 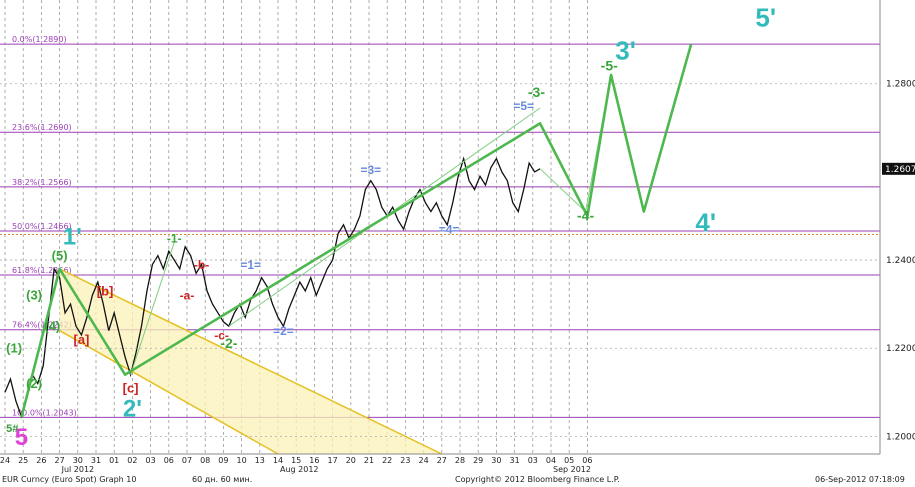 What do you see at coordinates (187, 460) in the screenshot?
I see `x-tick-label: 07` at bounding box center [187, 460].